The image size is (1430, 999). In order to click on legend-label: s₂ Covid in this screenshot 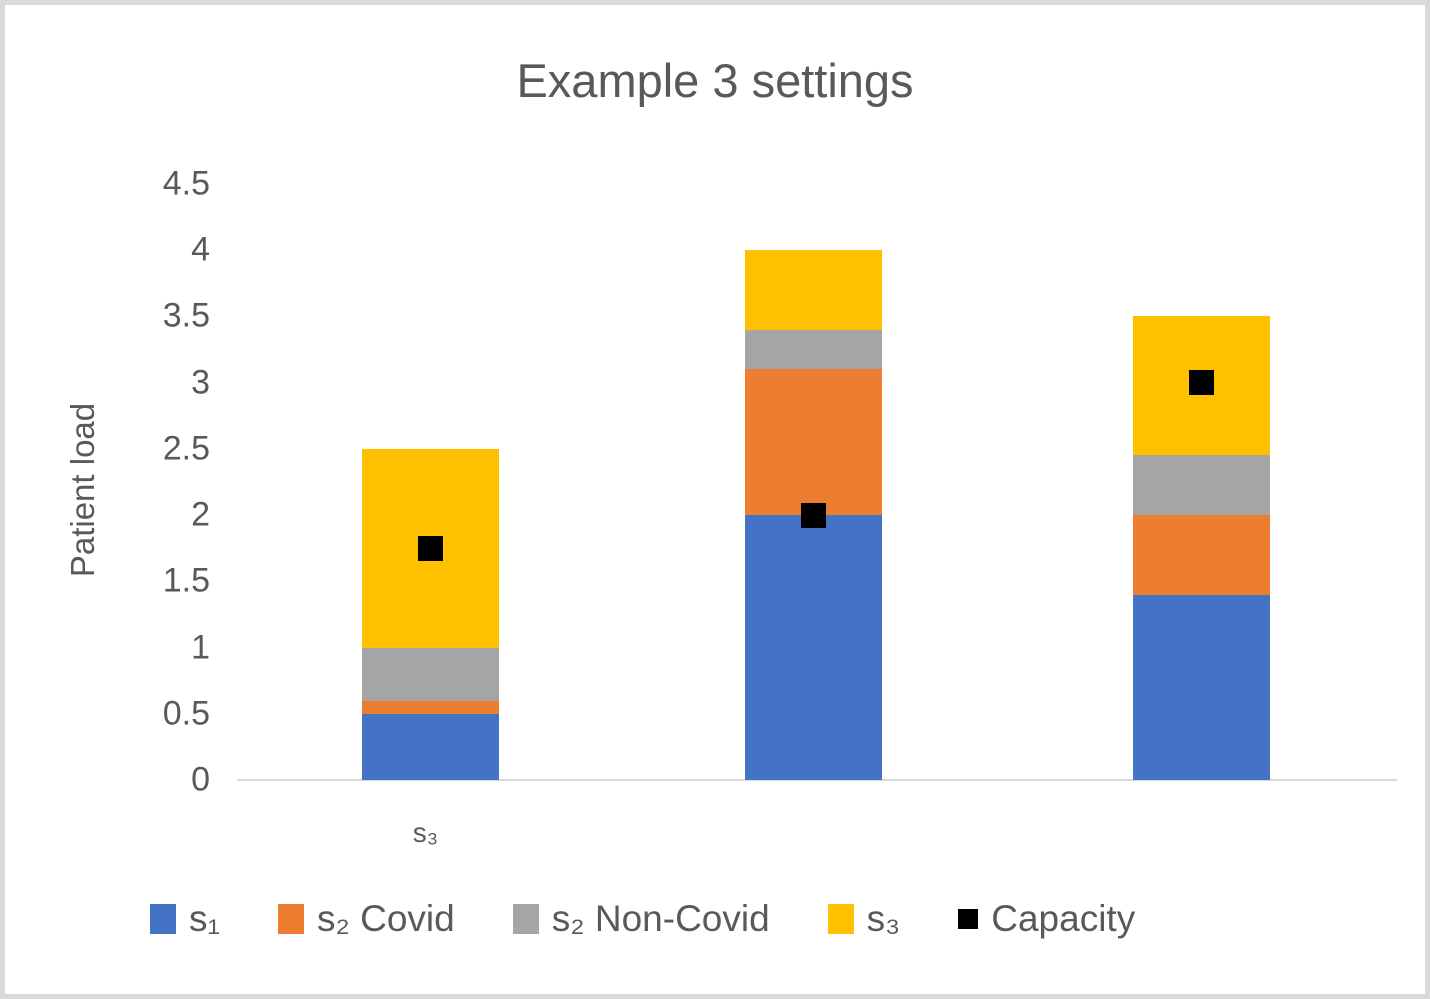, I will do `click(385, 918)`.